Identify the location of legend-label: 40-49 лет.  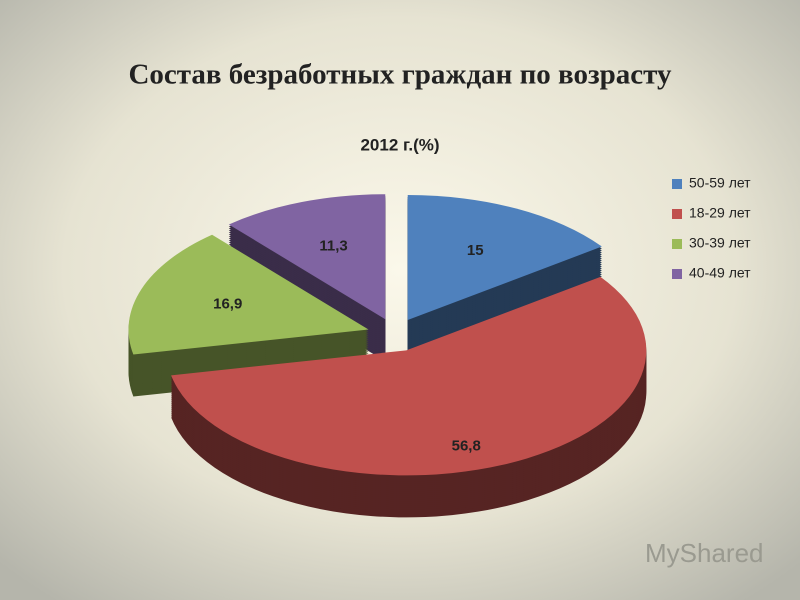
(720, 273).